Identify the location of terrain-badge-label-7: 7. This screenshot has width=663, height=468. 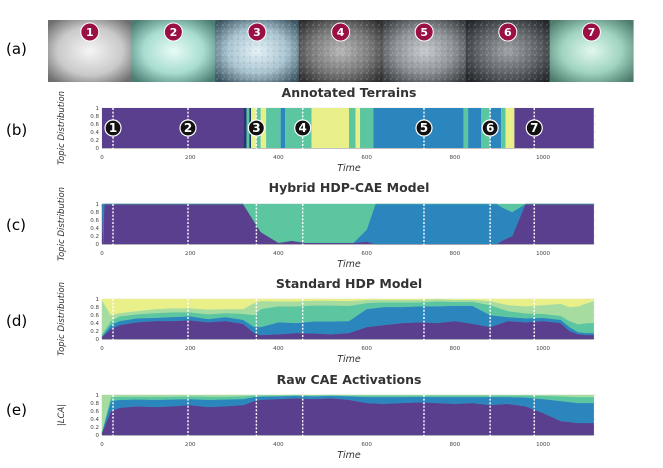
(592, 32).